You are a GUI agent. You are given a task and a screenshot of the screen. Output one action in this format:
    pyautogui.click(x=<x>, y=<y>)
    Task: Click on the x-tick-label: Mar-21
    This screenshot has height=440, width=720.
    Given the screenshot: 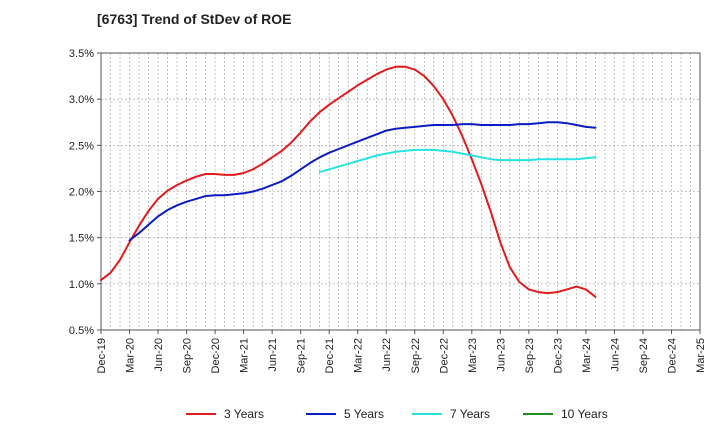 What is the action you would take?
    pyautogui.click(x=245, y=355)
    